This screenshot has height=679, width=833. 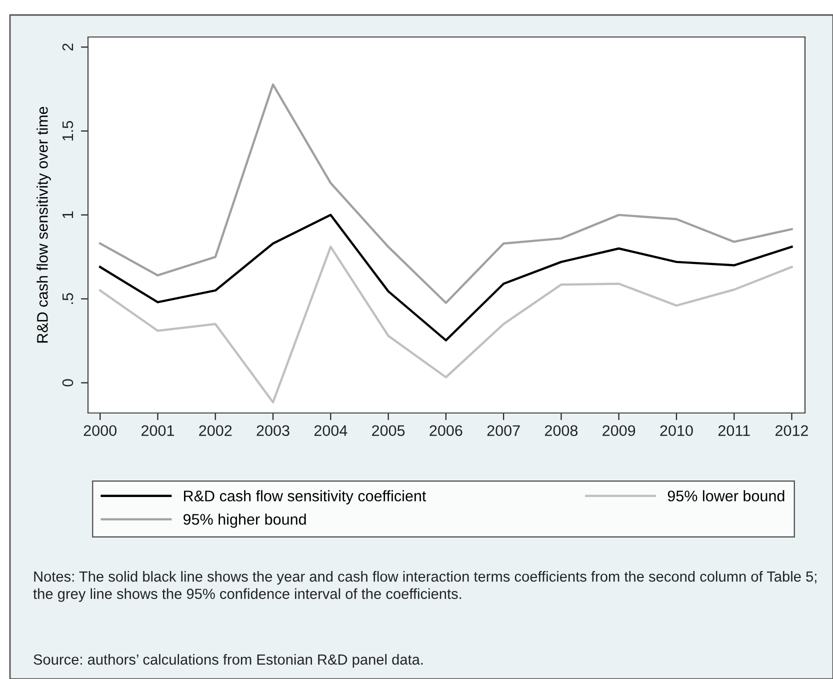 I want to click on x-tick-label: 2000, so click(x=100, y=430).